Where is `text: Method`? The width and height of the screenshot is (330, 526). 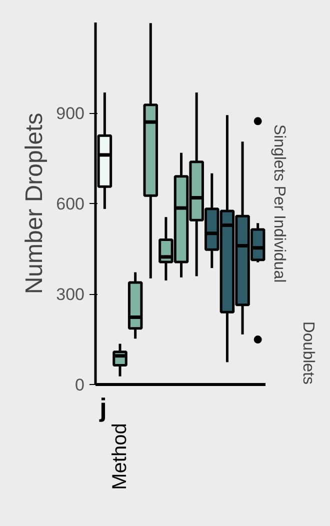
text: Method is located at coordinates (120, 456).